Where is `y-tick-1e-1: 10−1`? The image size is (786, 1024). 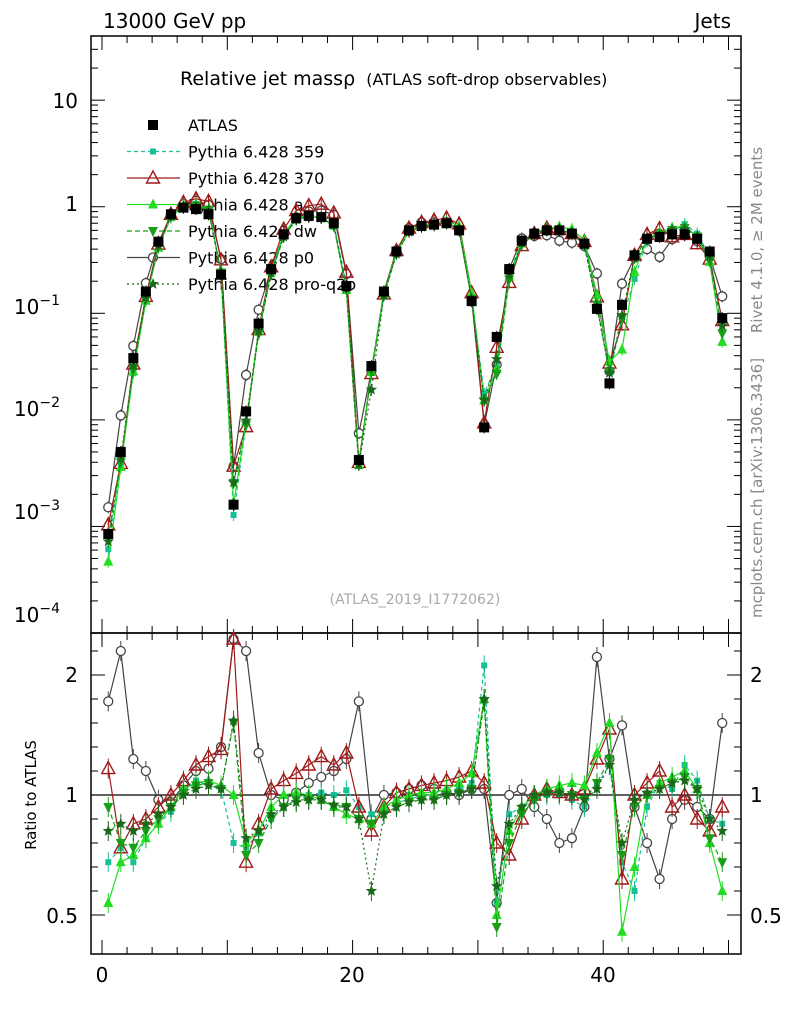
y-tick-1e-1: 10−1 is located at coordinates (37, 306).